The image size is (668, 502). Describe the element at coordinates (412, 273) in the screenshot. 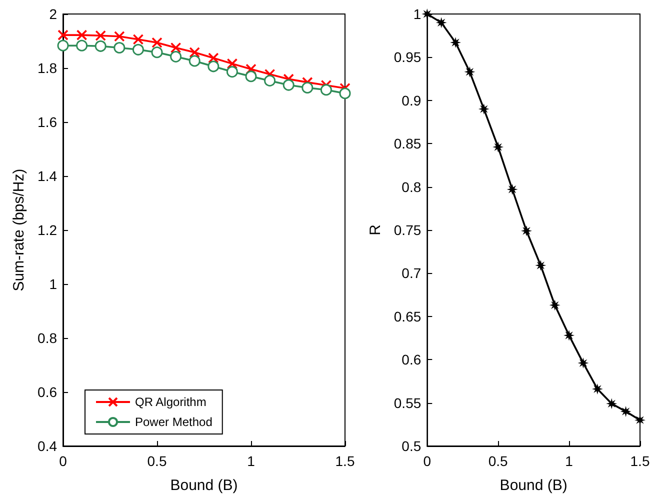

I see `y-tick-label: 0.7` at that location.